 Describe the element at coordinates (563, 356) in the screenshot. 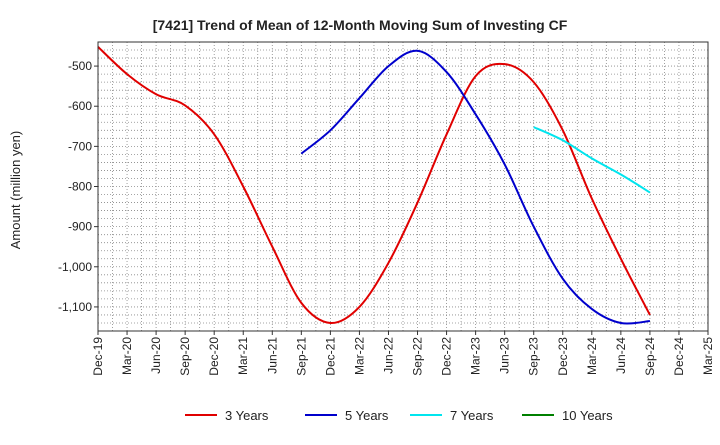

I see `x-tick-label: Dec-23` at that location.